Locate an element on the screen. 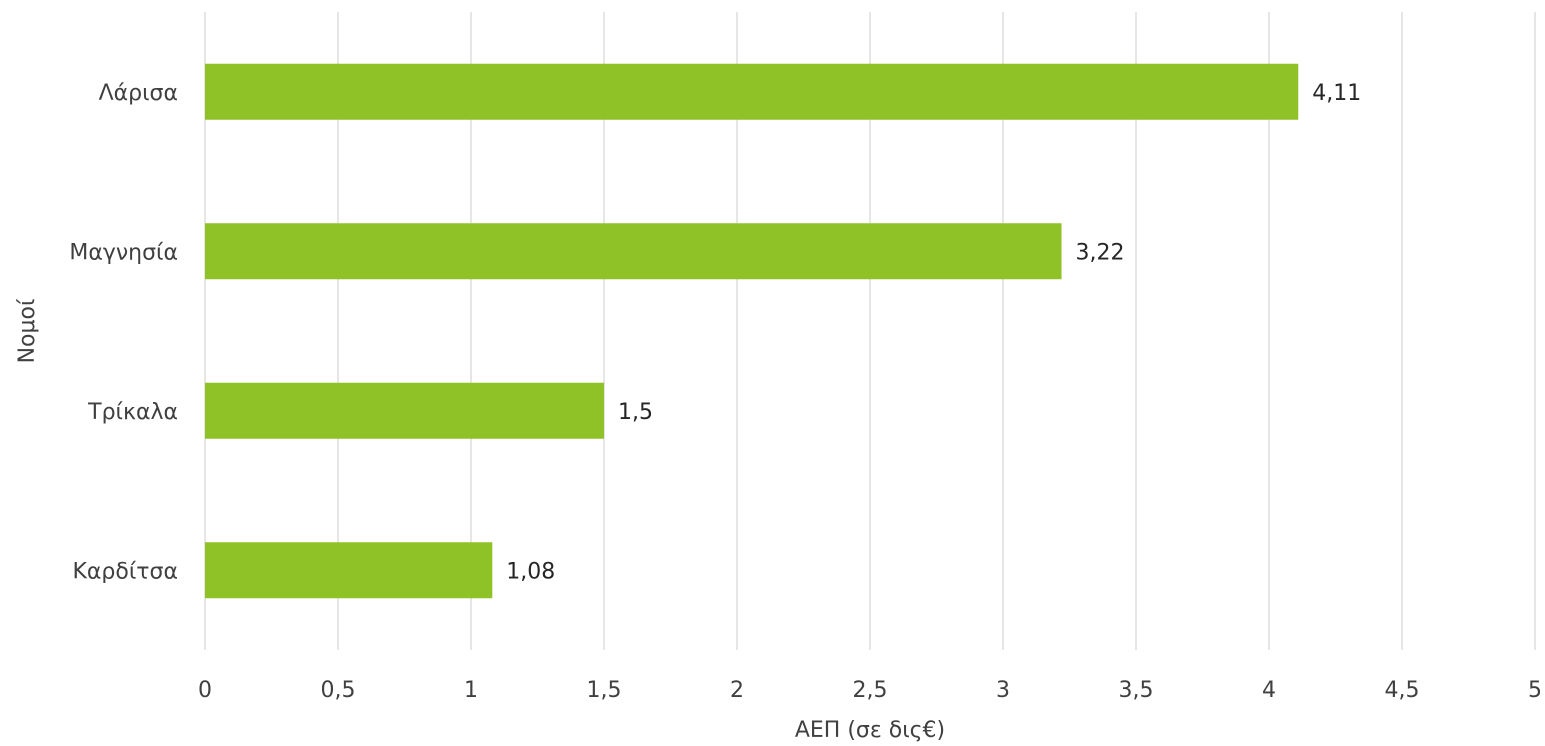 The image size is (1545, 746). data-label: 1,5 is located at coordinates (635, 412).